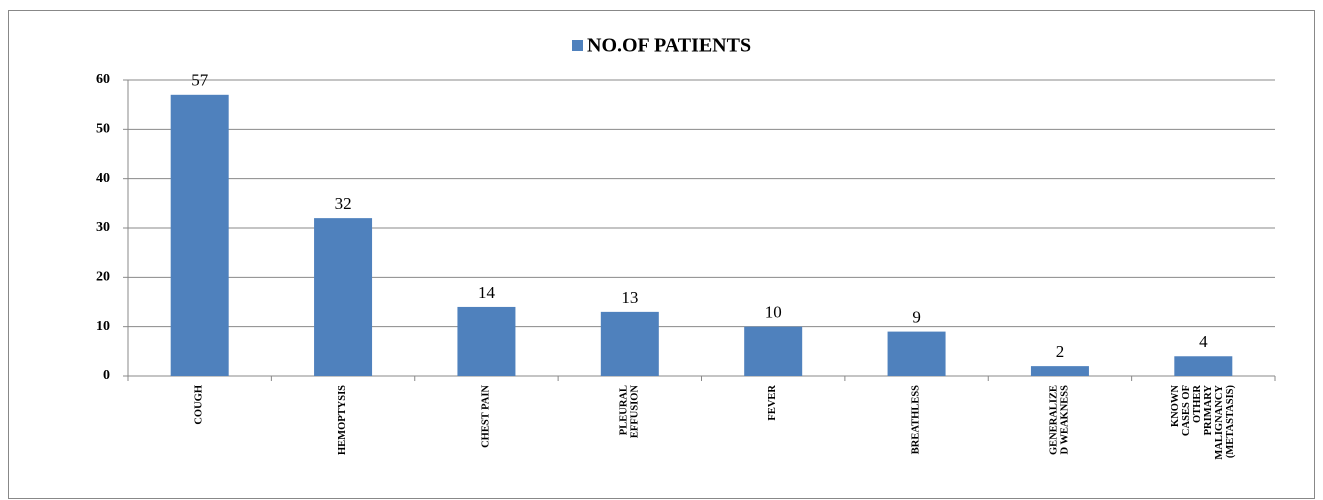 The height and width of the screenshot is (500, 1323). Describe the element at coordinates (773, 403) in the screenshot. I see `x-tick-label: FEVER` at that location.